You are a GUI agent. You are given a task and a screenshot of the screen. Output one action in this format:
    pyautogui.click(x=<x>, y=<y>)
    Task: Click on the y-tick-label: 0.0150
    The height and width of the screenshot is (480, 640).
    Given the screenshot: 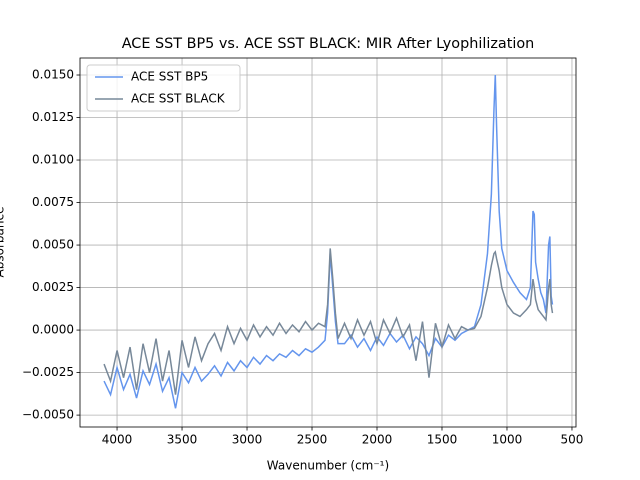 What is the action you would take?
    pyautogui.click(x=53, y=75)
    